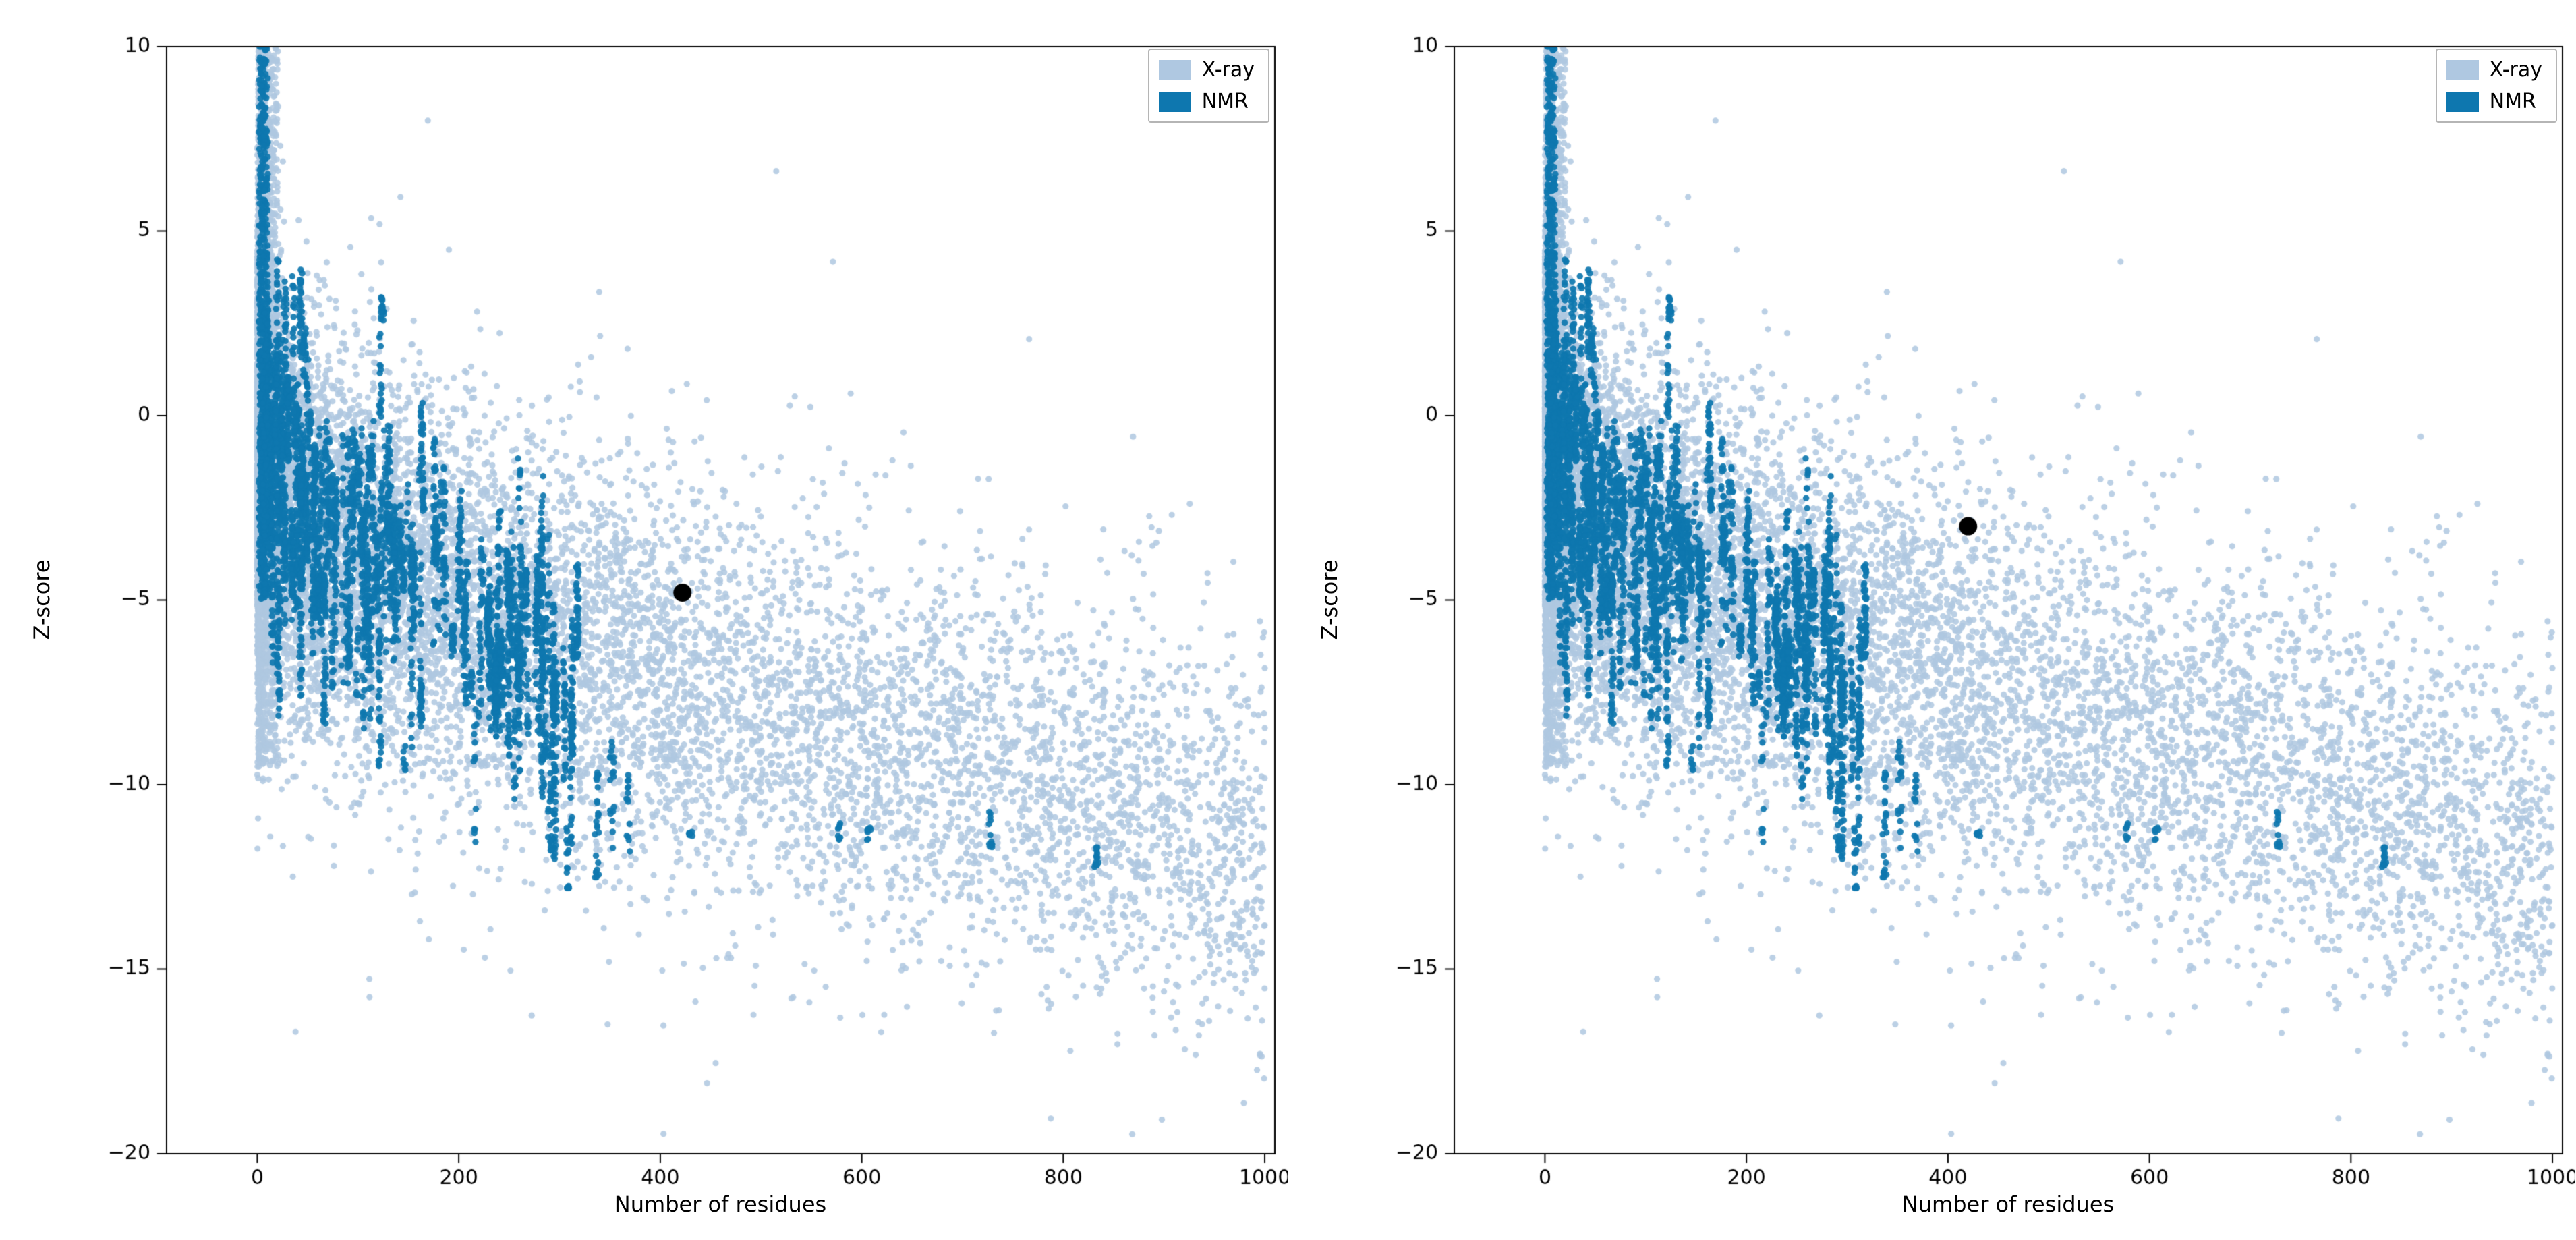  I want to click on y-axis-label-right: Z-score, so click(1329, 599).